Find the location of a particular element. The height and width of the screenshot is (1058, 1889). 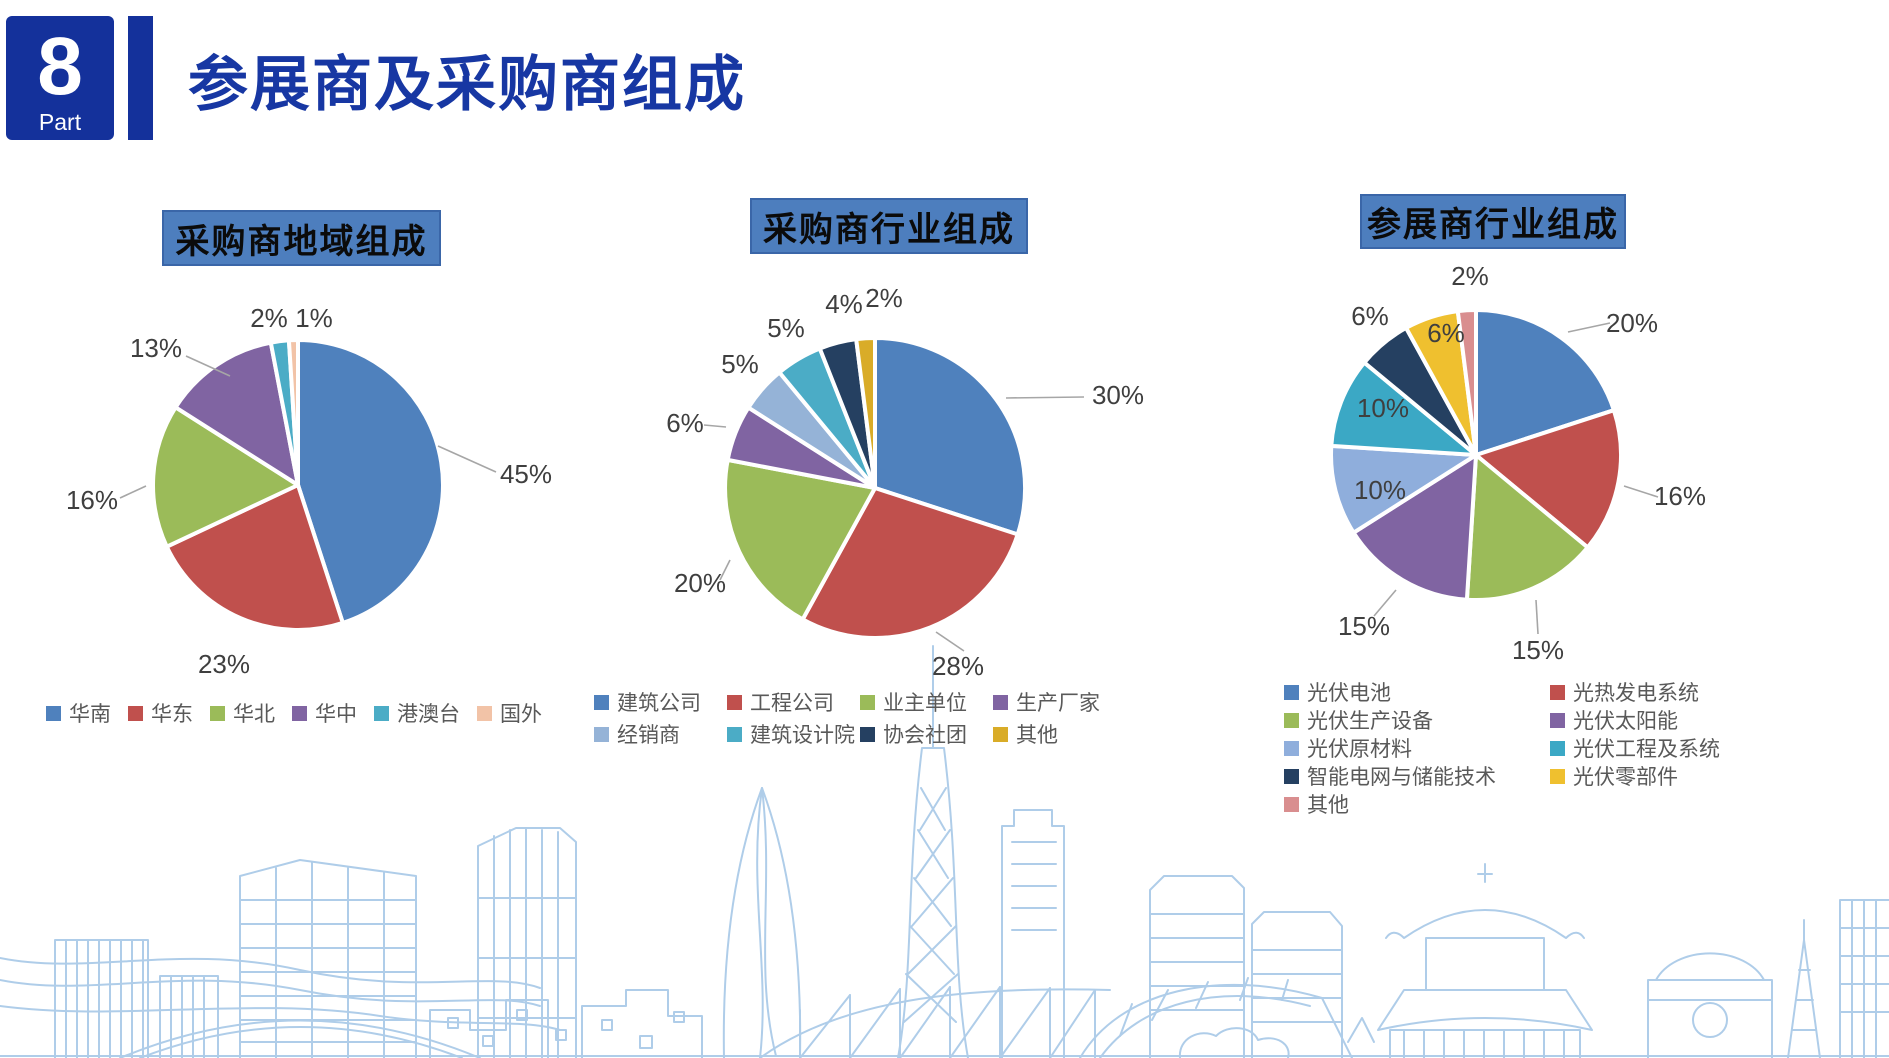

pie-buyer-industry: 30% 28% 20% 6% 5% 5% 4% 2% is located at coordinates (905, 482).